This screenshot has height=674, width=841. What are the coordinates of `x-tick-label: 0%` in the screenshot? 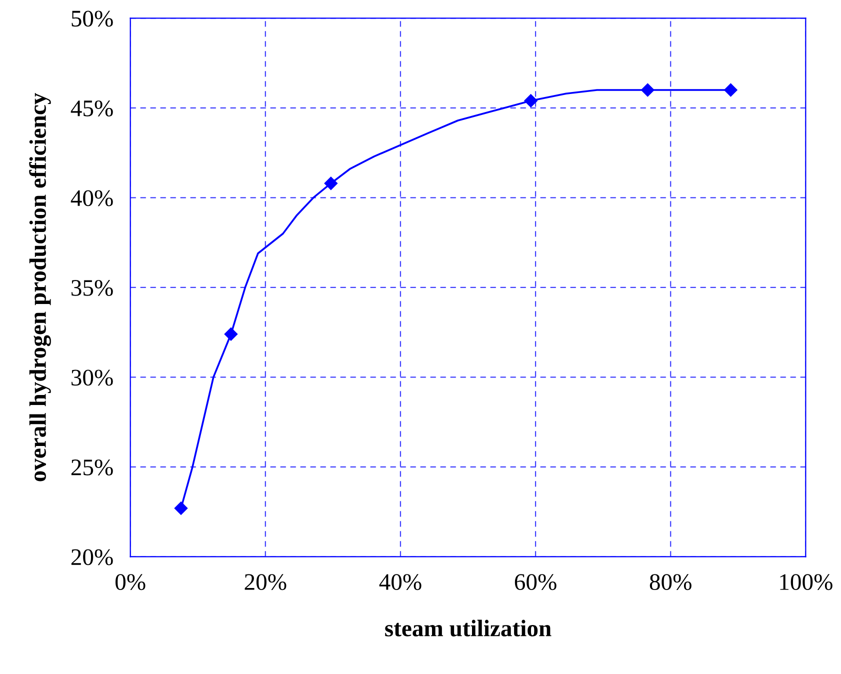 It's located at (131, 582).